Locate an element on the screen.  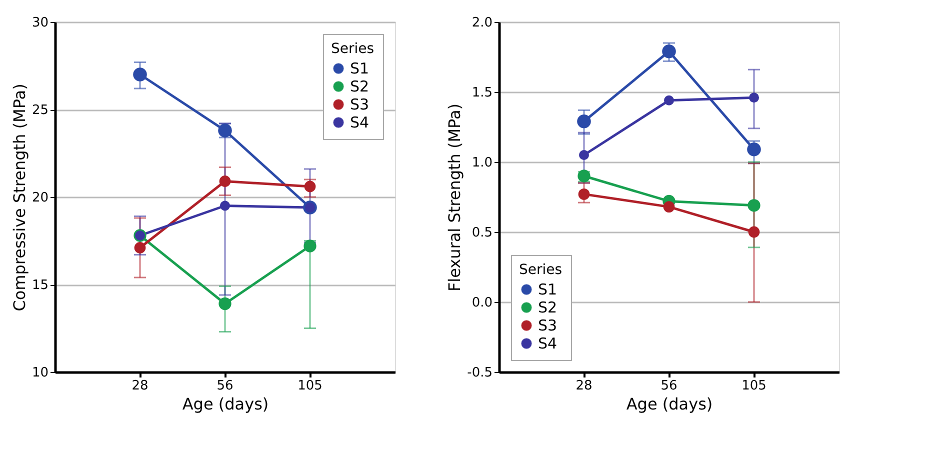
y-tick-label: 20 is located at coordinates (40, 198).